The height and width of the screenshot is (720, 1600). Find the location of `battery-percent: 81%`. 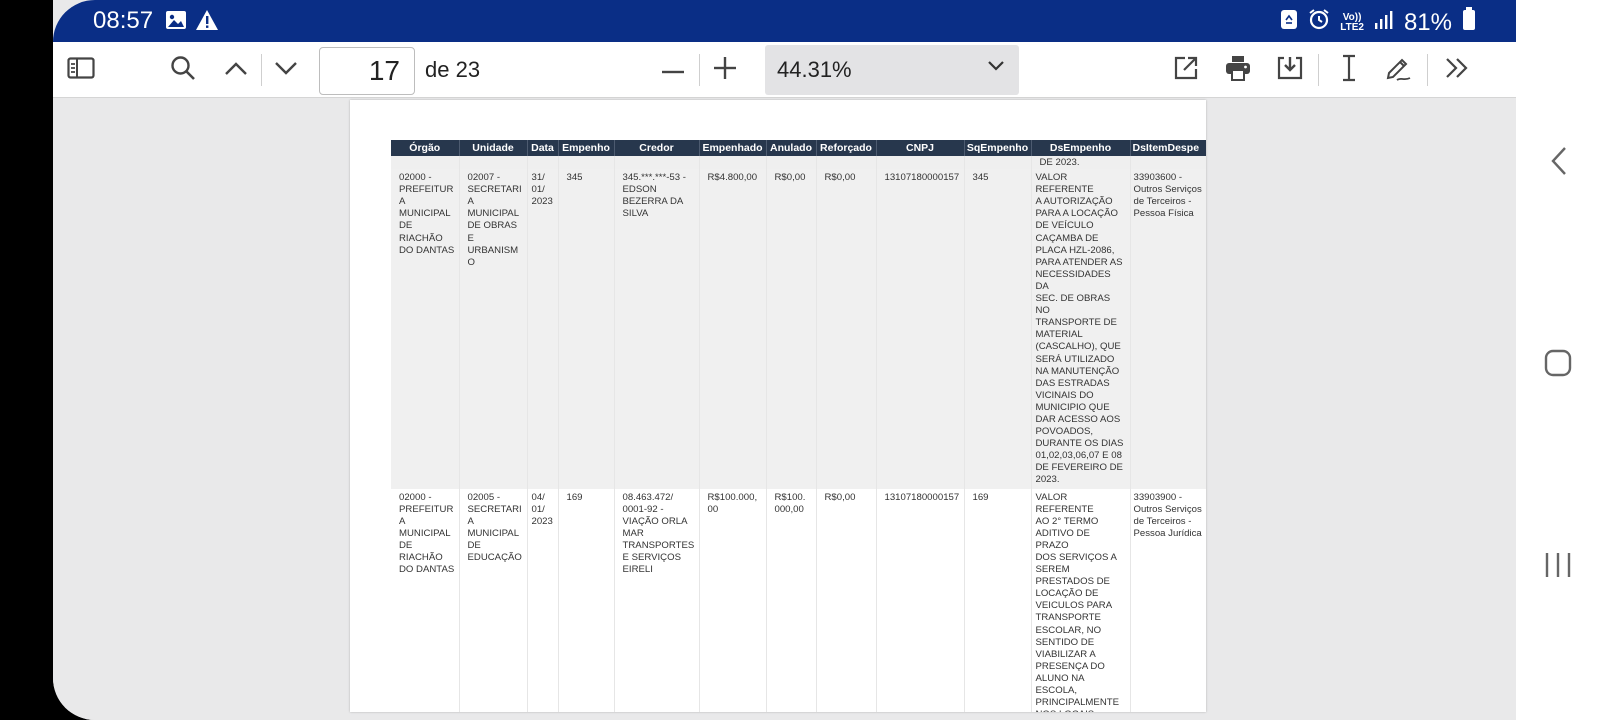

battery-percent: 81% is located at coordinates (1427, 22).